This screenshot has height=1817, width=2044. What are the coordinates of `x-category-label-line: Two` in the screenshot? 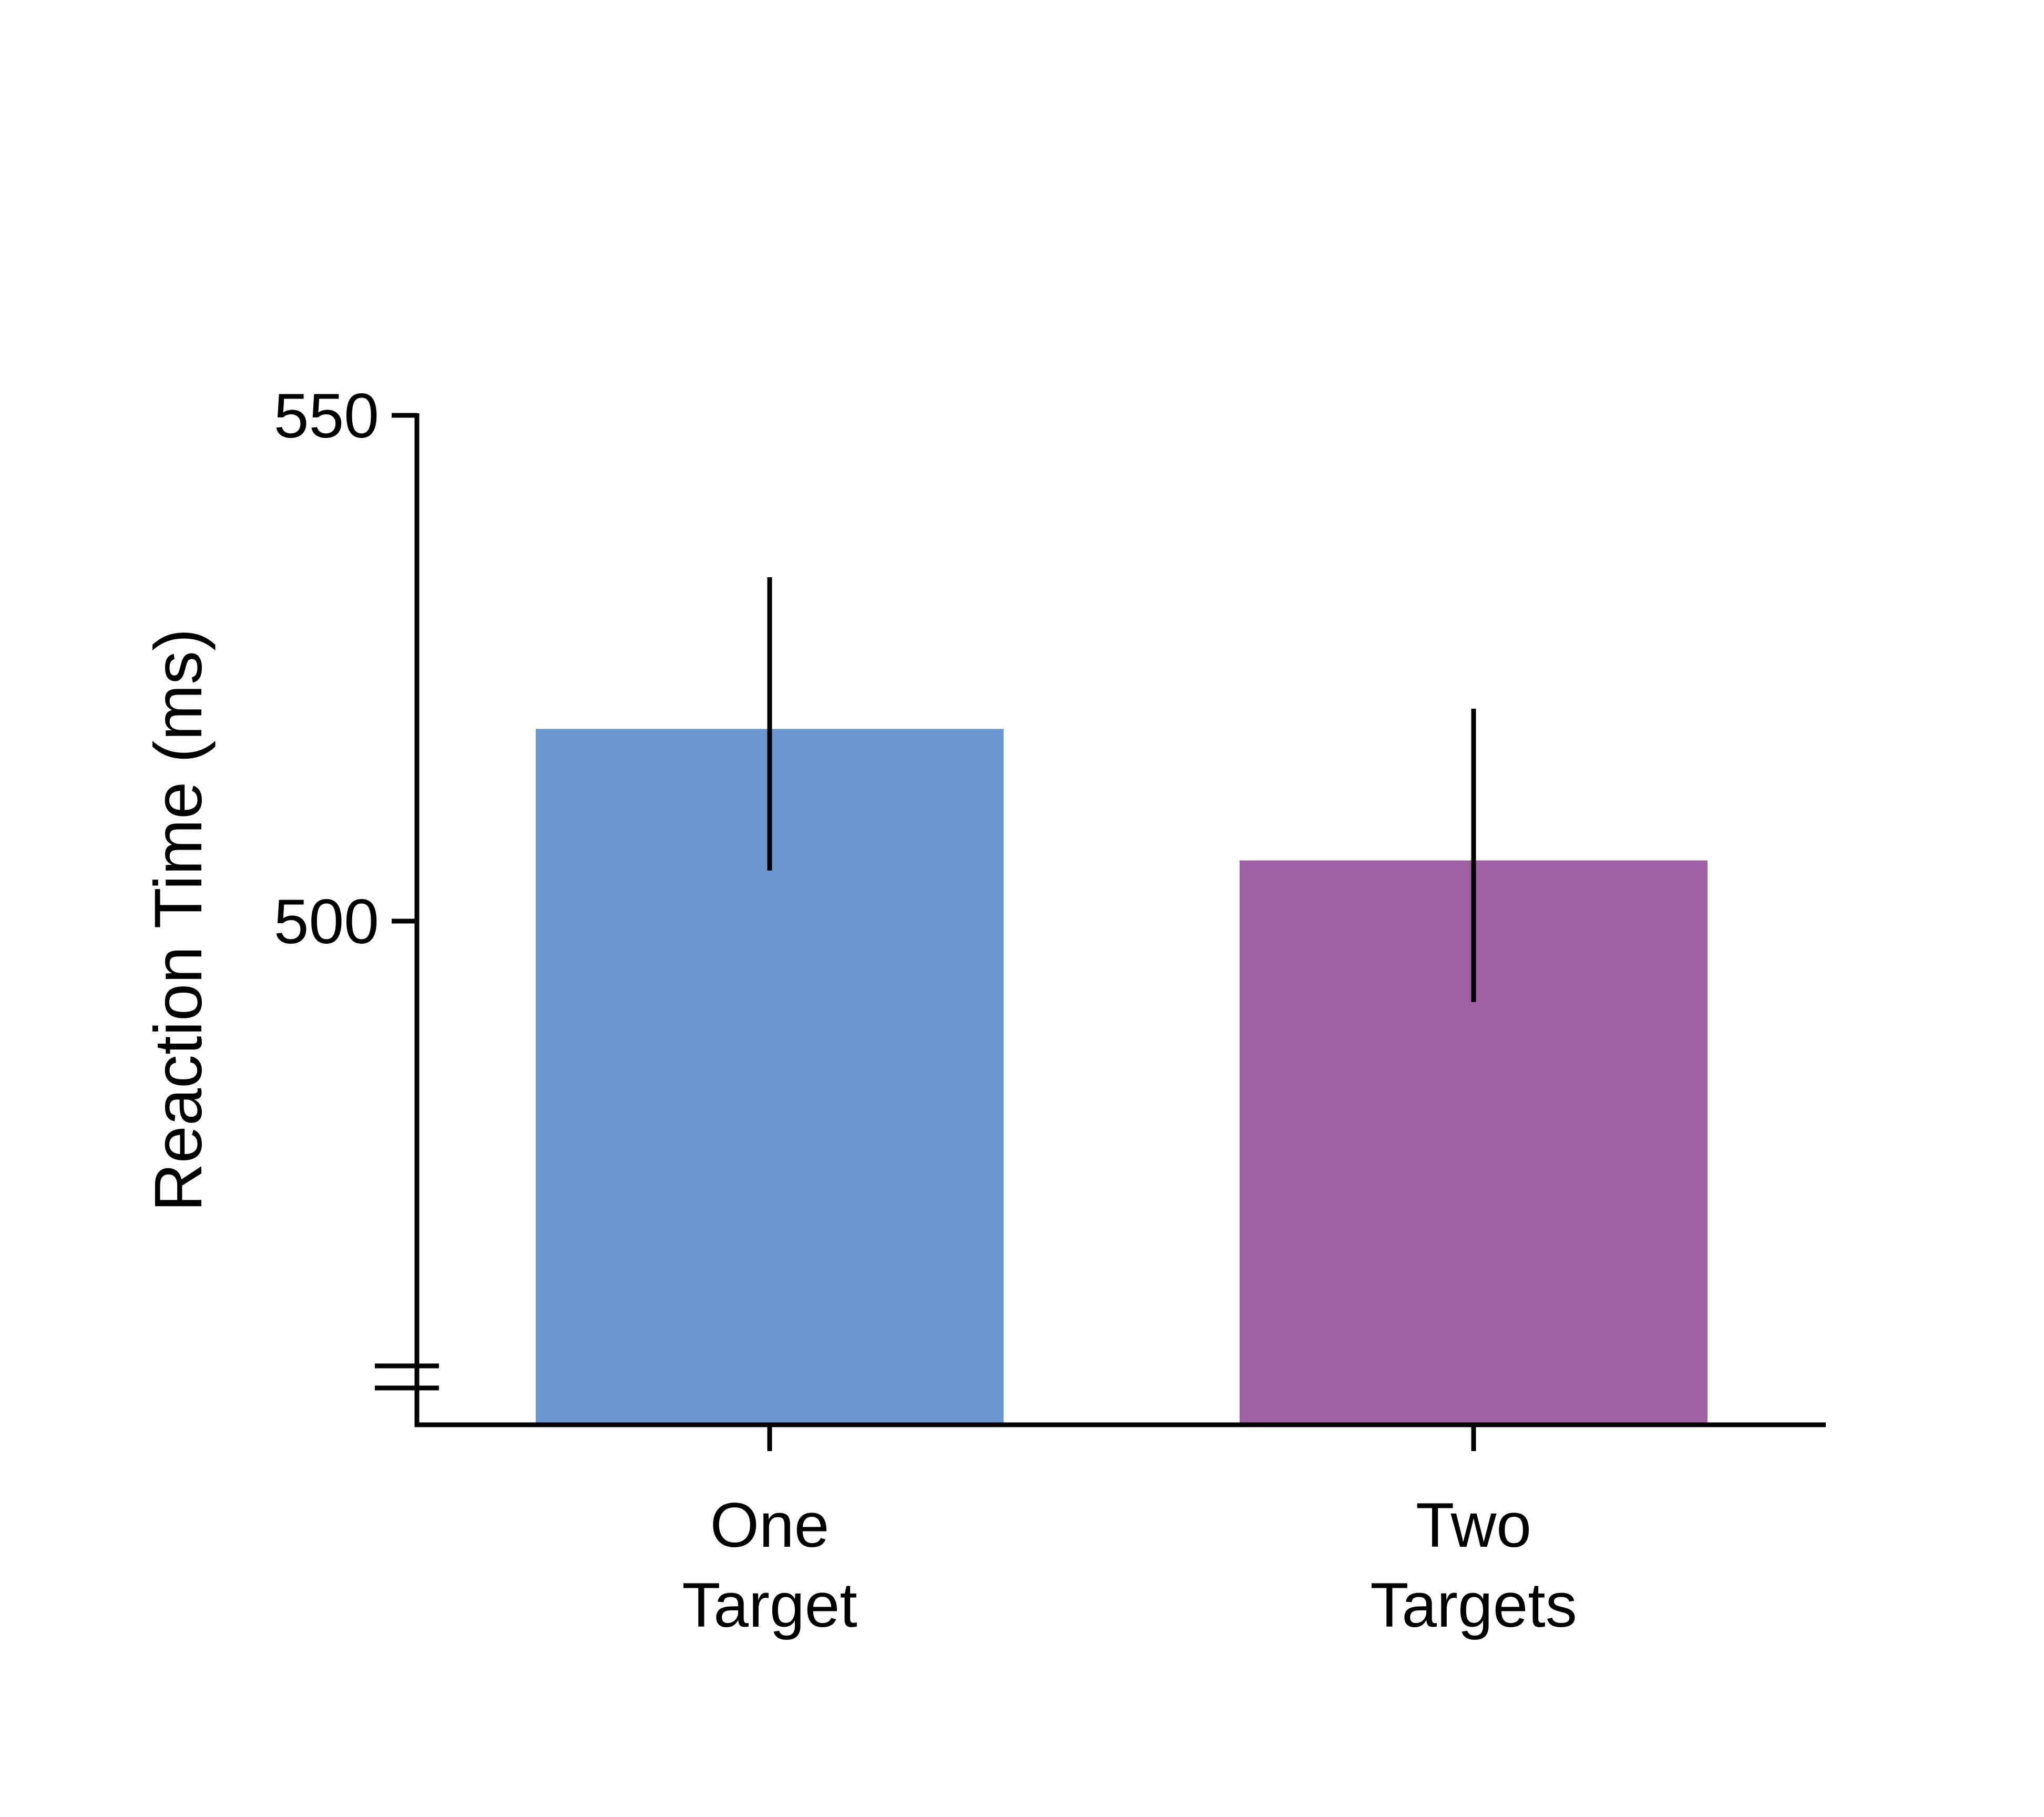 It's located at (1473, 1525).